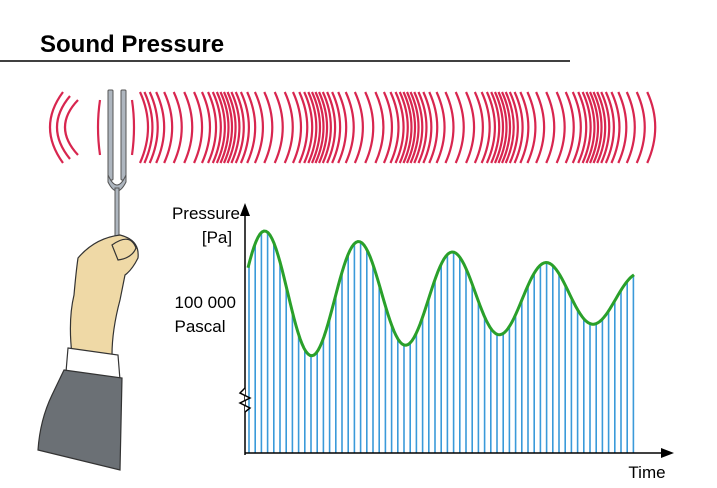 The image size is (717, 488). I want to click on y-label: [Pa], so click(217, 237).